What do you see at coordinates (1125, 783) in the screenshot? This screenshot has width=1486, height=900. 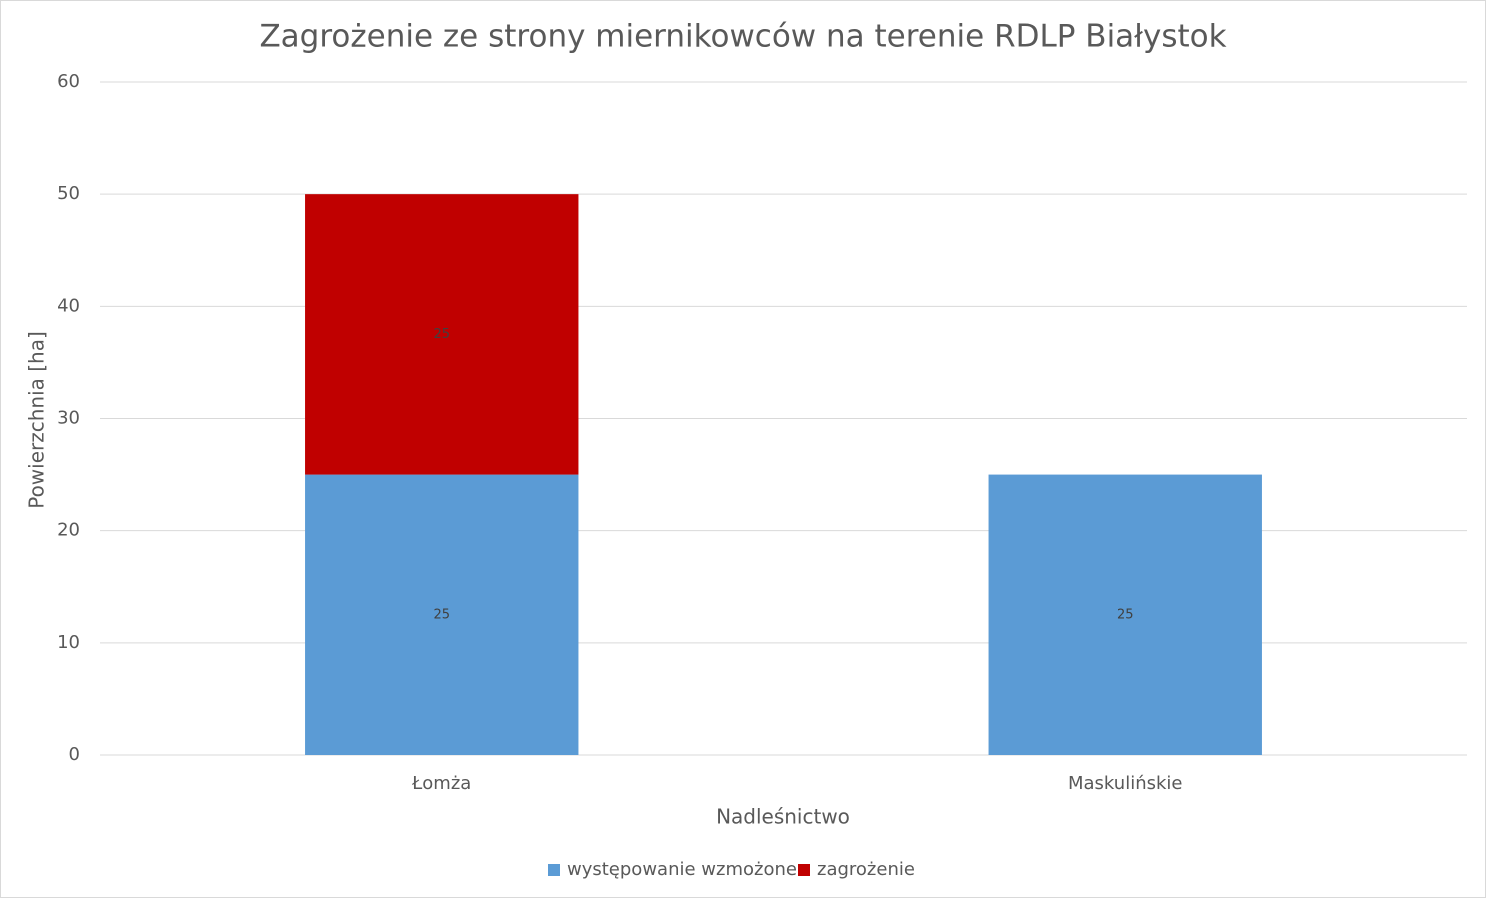 I see `x-tick-label: Maskulińskie` at bounding box center [1125, 783].